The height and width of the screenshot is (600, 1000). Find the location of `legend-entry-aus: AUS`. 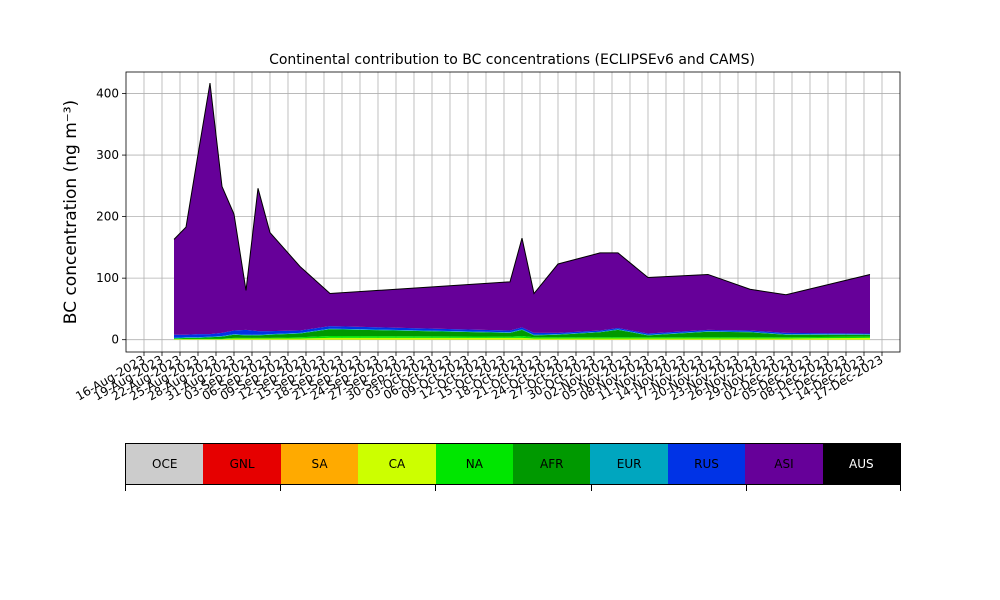

legend-entry-aus: AUS is located at coordinates (861, 464).